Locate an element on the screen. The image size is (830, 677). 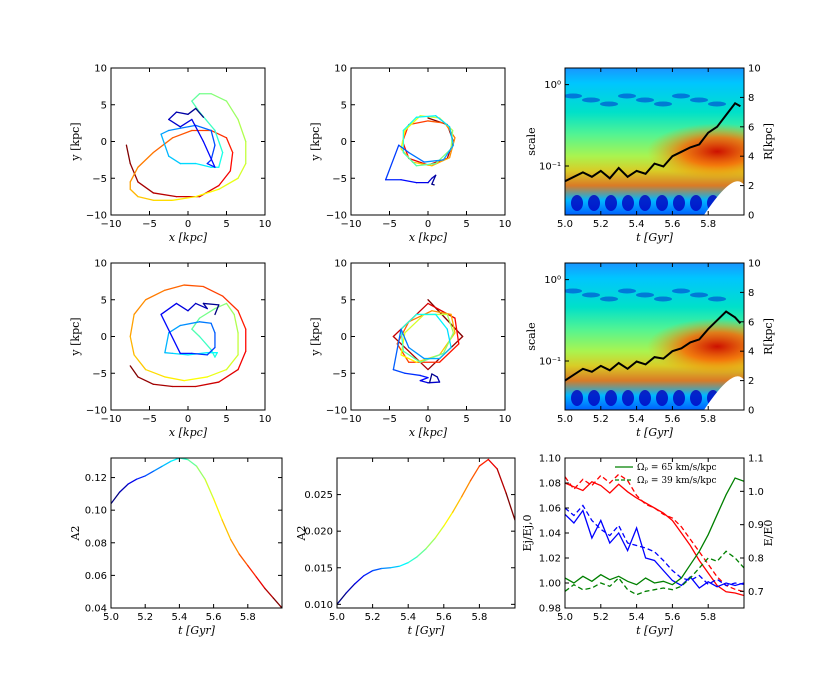
x-tick-label: 0 is located at coordinates (188, 419).